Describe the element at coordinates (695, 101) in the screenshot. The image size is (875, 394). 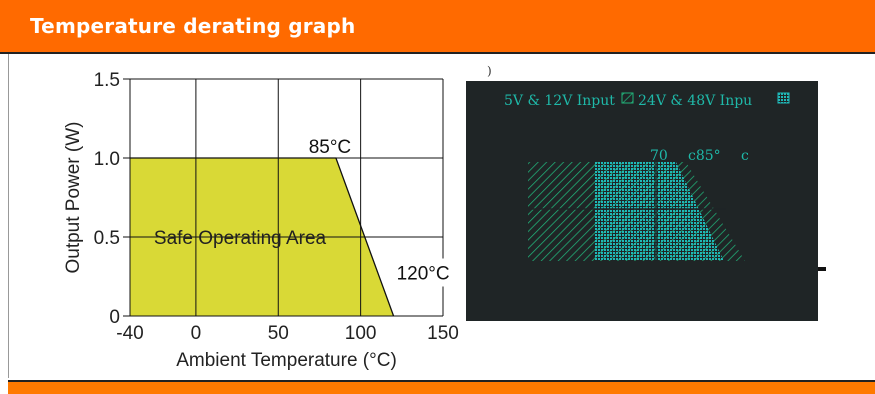
I see `dark-legend-b-label: 24V & 48V Inpu` at that location.